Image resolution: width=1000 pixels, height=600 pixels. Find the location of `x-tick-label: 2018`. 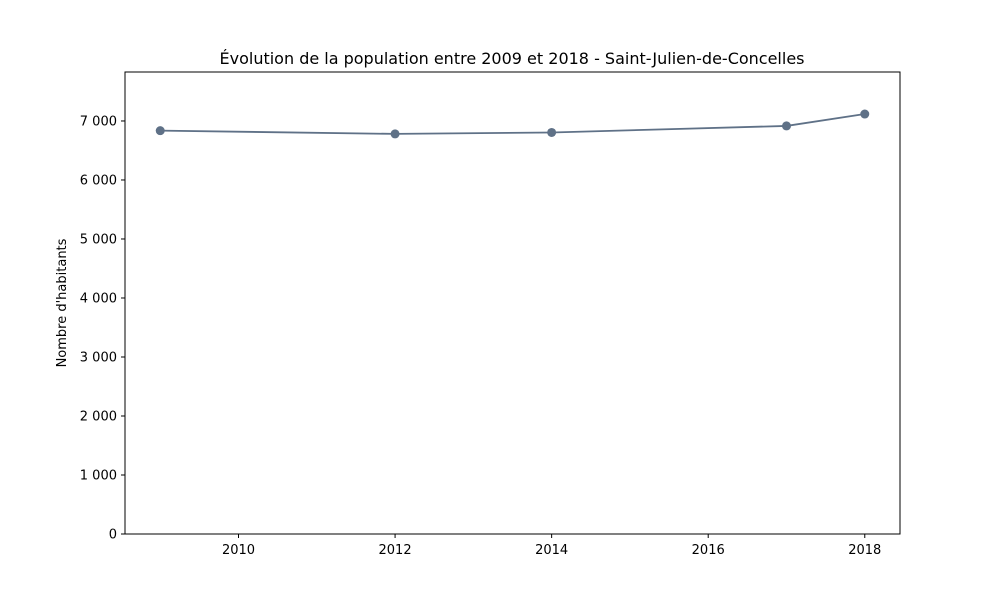

x-tick-label: 2018 is located at coordinates (864, 550).